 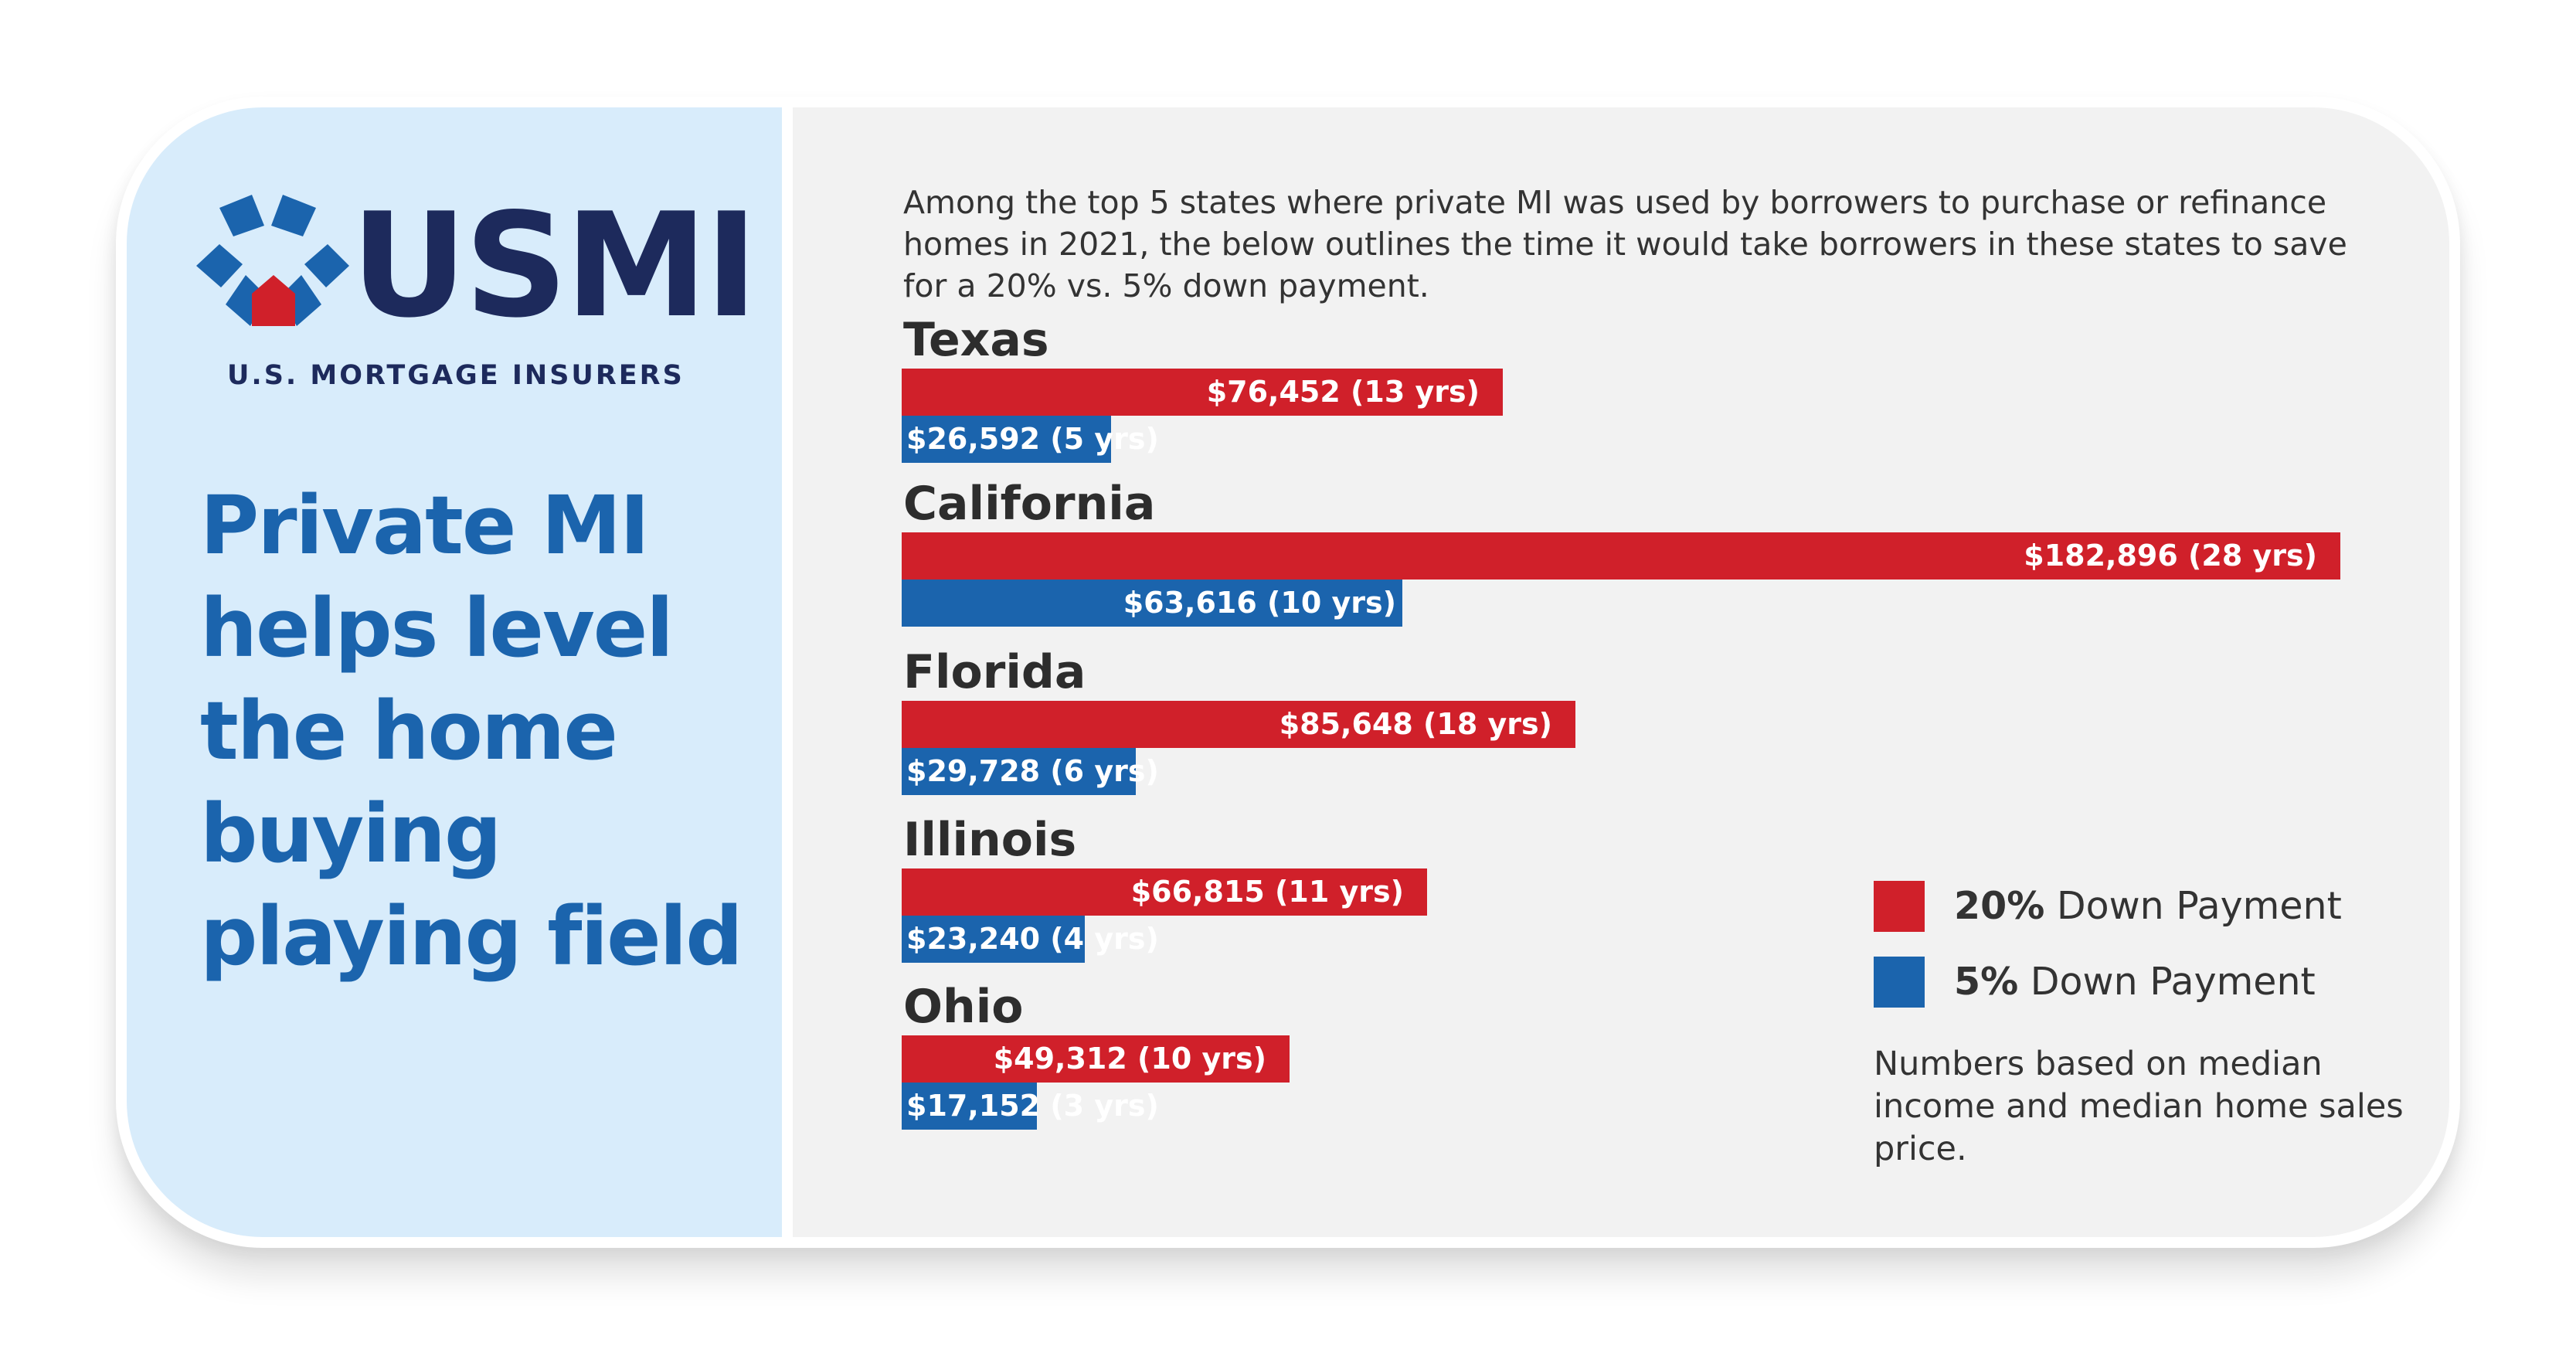 I want to click on state-label: Ohio, so click(x=963, y=1007).